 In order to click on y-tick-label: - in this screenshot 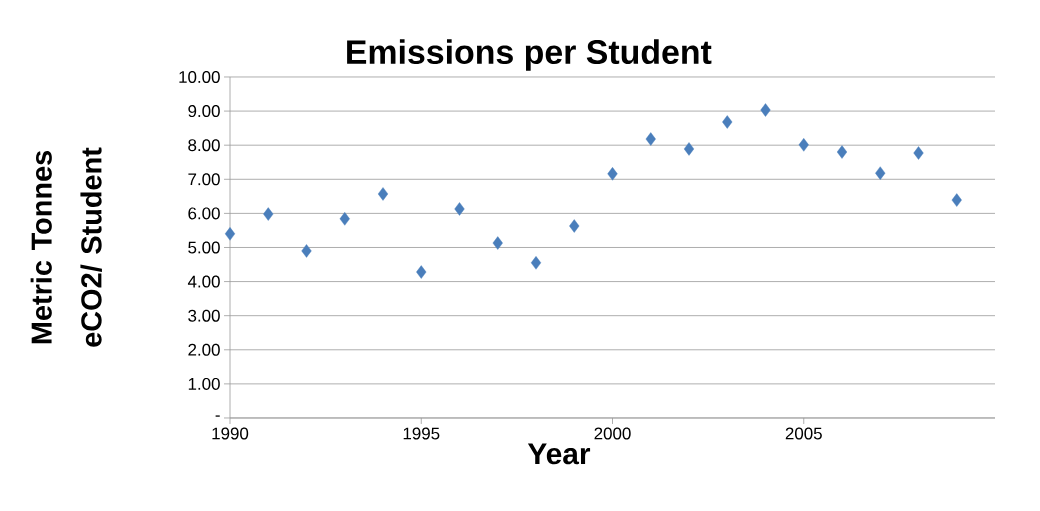, I will do `click(217, 416)`.